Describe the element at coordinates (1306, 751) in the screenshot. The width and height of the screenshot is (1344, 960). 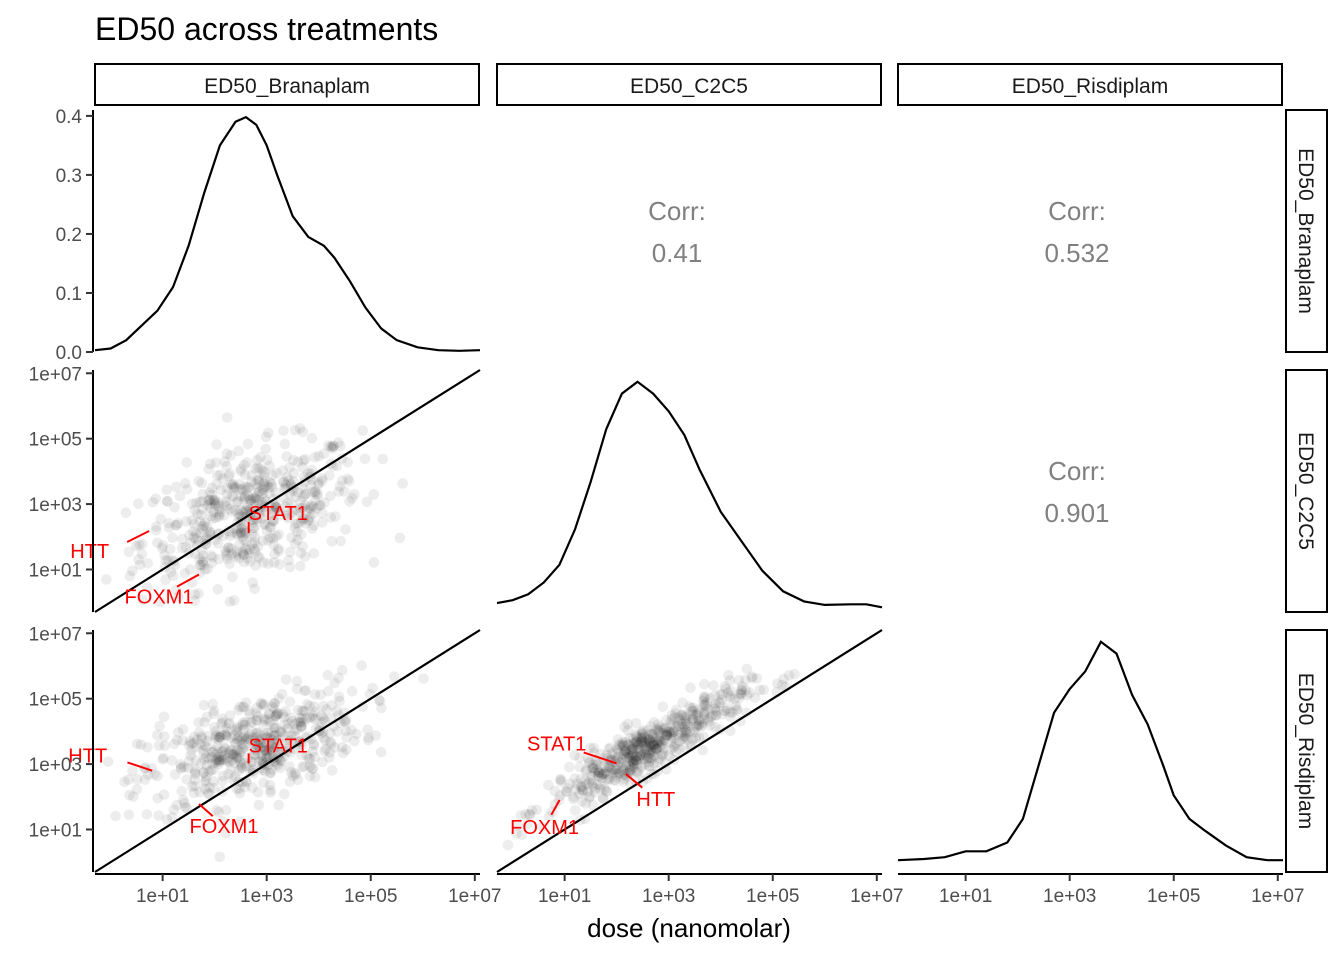
I see `row-strip-3: ED50_Risdiplam` at that location.